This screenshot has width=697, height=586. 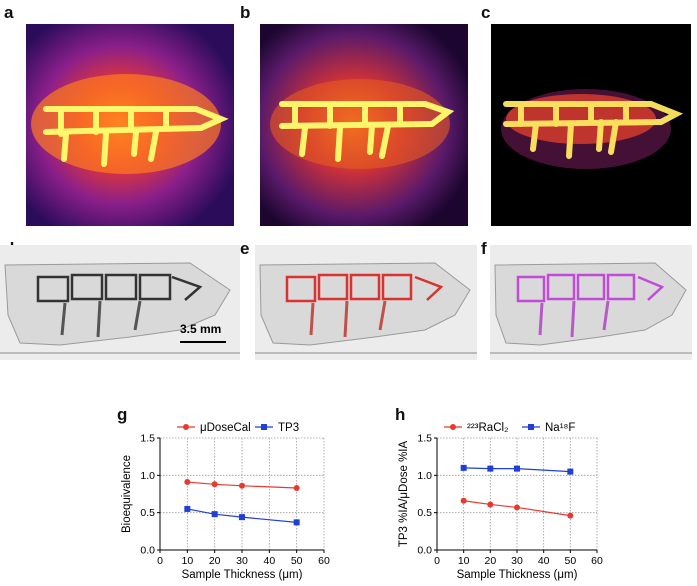 I want to click on scale-bar-label: 3.5 mm, so click(x=201, y=329).